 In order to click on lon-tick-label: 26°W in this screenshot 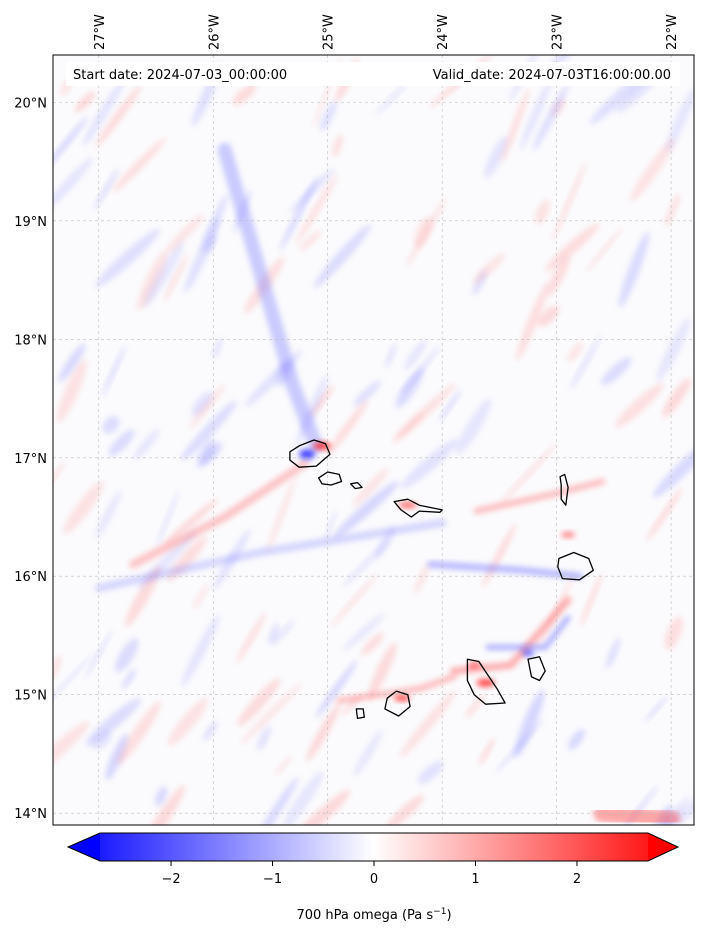, I will do `click(214, 32)`.